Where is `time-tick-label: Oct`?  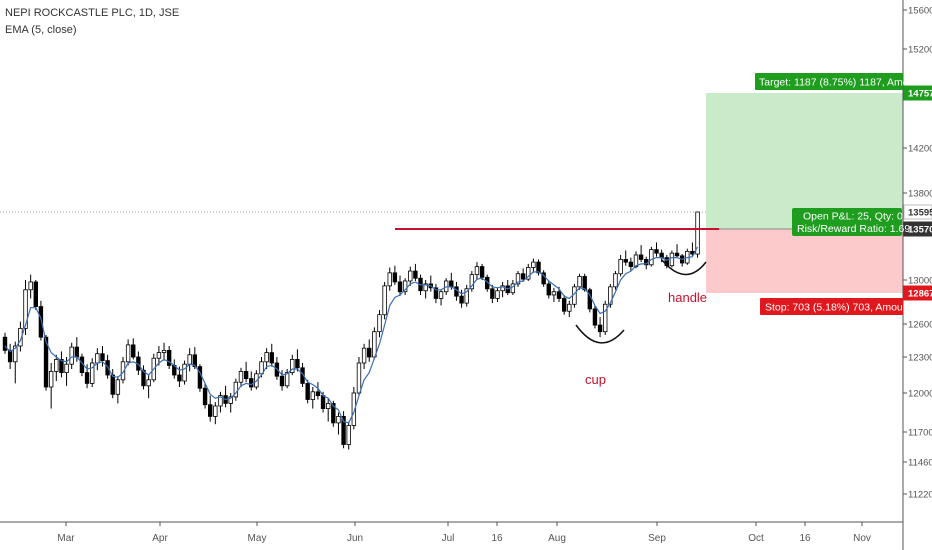 time-tick-label: Oct is located at coordinates (756, 538).